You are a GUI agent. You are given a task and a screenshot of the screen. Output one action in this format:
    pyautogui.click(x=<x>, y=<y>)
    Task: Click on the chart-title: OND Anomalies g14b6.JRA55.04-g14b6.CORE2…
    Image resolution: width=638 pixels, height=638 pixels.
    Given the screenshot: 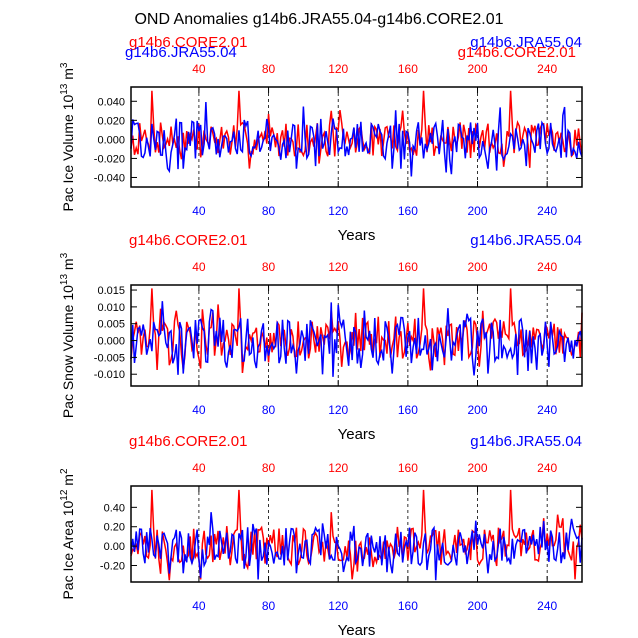 What is the action you would take?
    pyautogui.click(x=318, y=19)
    